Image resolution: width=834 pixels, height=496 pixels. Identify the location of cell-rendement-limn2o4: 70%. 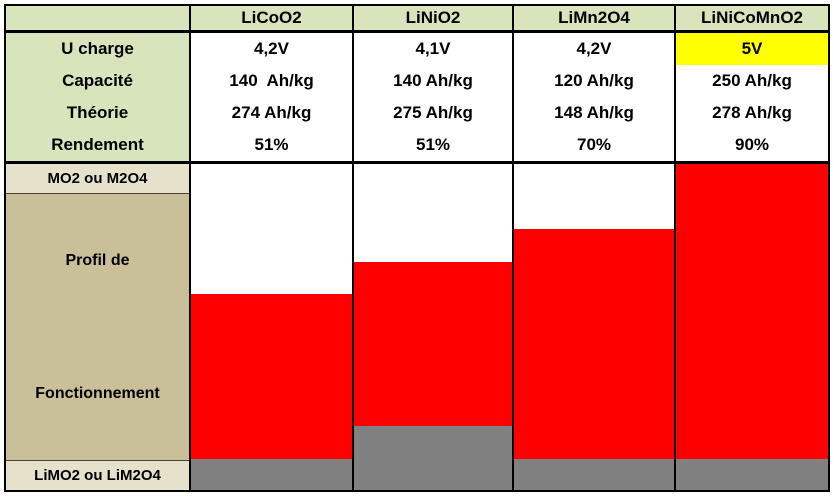
(594, 144).